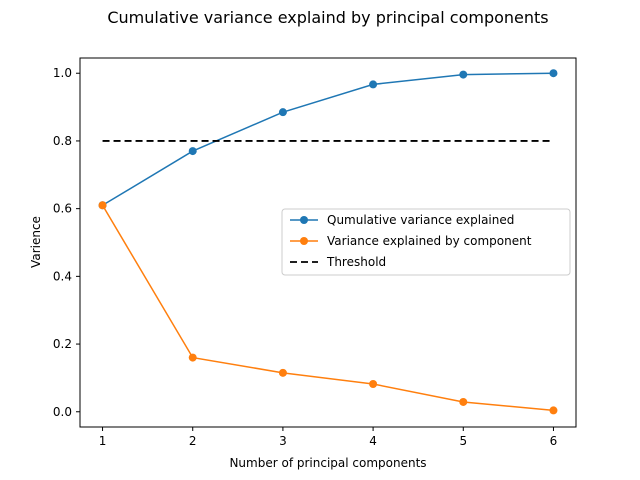  I want to click on y-axis-label: Varience, so click(36, 242).